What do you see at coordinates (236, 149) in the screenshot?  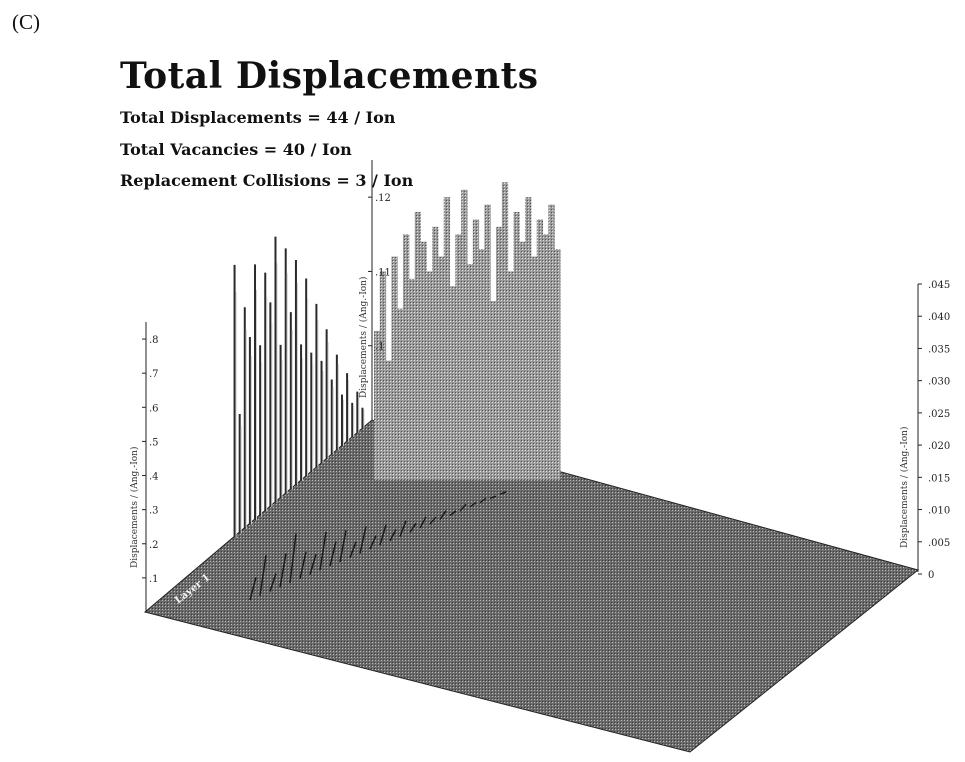 I see `stat-total-vacancies: Total Vacancies = 40 / Ion` at bounding box center [236, 149].